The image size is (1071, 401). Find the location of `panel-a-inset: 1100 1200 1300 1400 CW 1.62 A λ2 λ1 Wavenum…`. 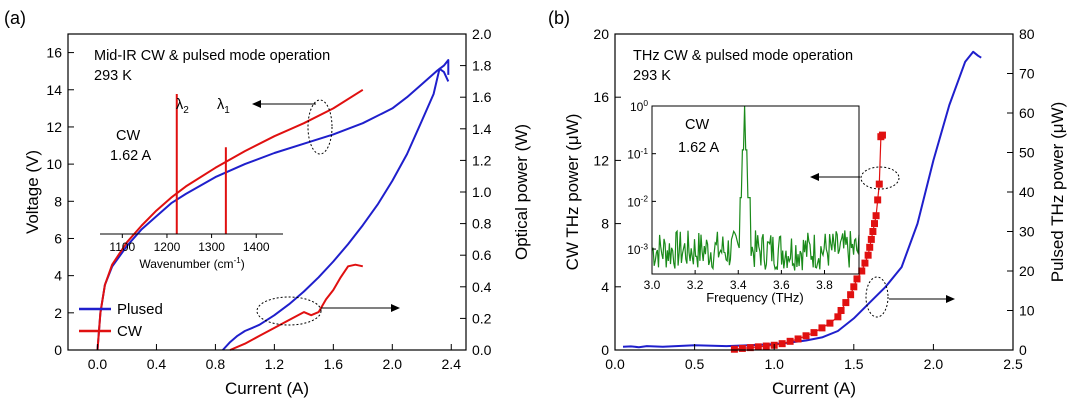

panel-a-inset: 1100 1200 1300 1400 CW 1.62 A λ2 λ1 Wavenum… is located at coordinates (191, 182).